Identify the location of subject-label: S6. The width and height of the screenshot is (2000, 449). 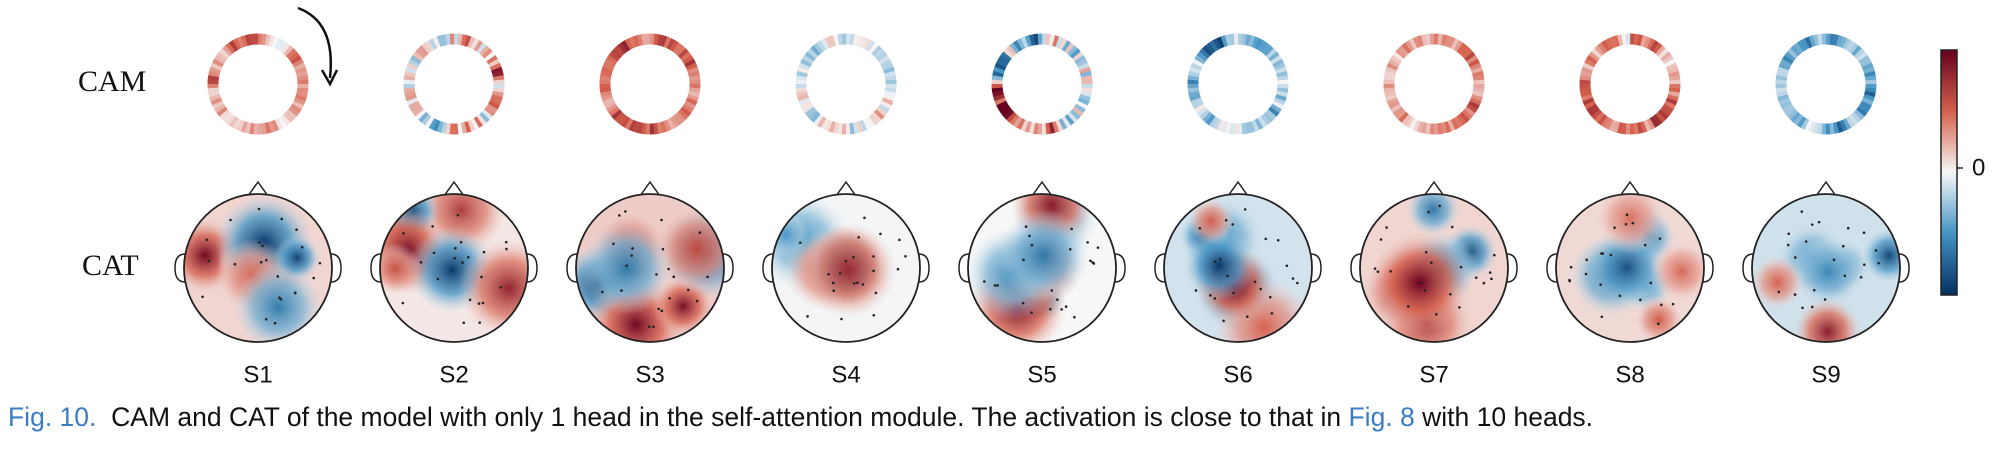
(1237, 374).